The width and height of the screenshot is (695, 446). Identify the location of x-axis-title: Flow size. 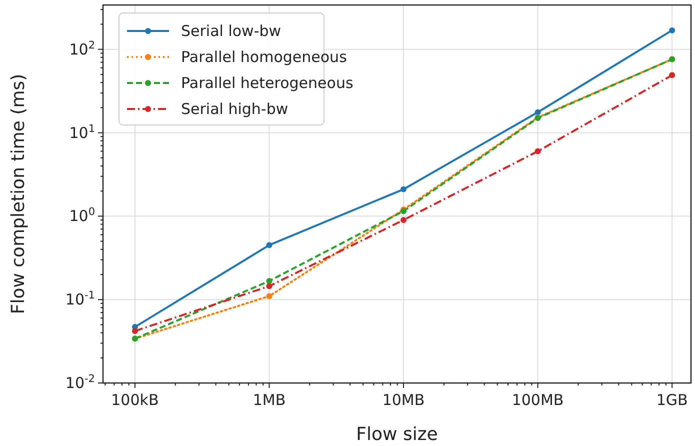
(397, 434).